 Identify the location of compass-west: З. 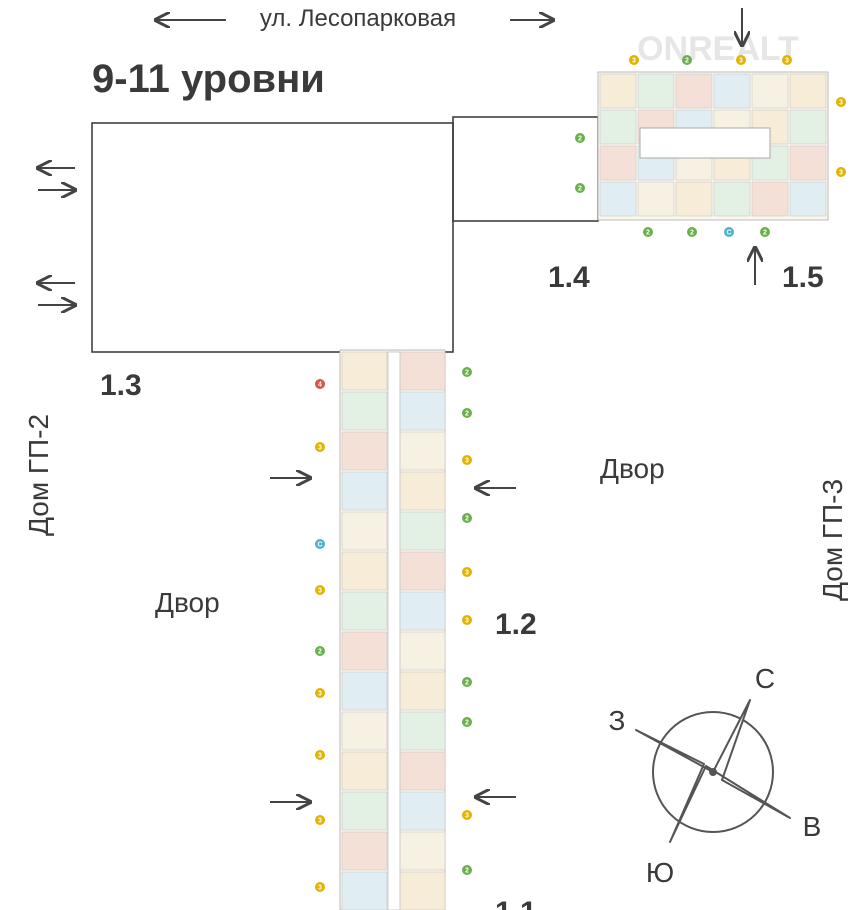
(617, 720).